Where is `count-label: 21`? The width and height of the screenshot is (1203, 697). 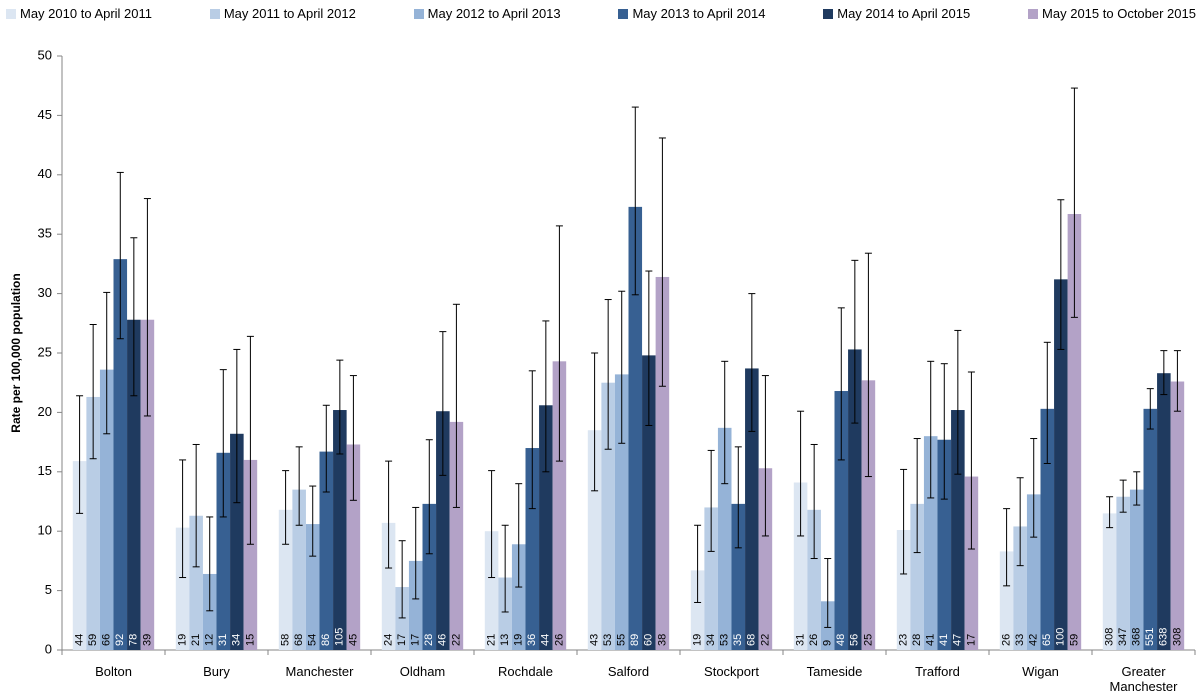 count-label: 21 is located at coordinates (492, 640).